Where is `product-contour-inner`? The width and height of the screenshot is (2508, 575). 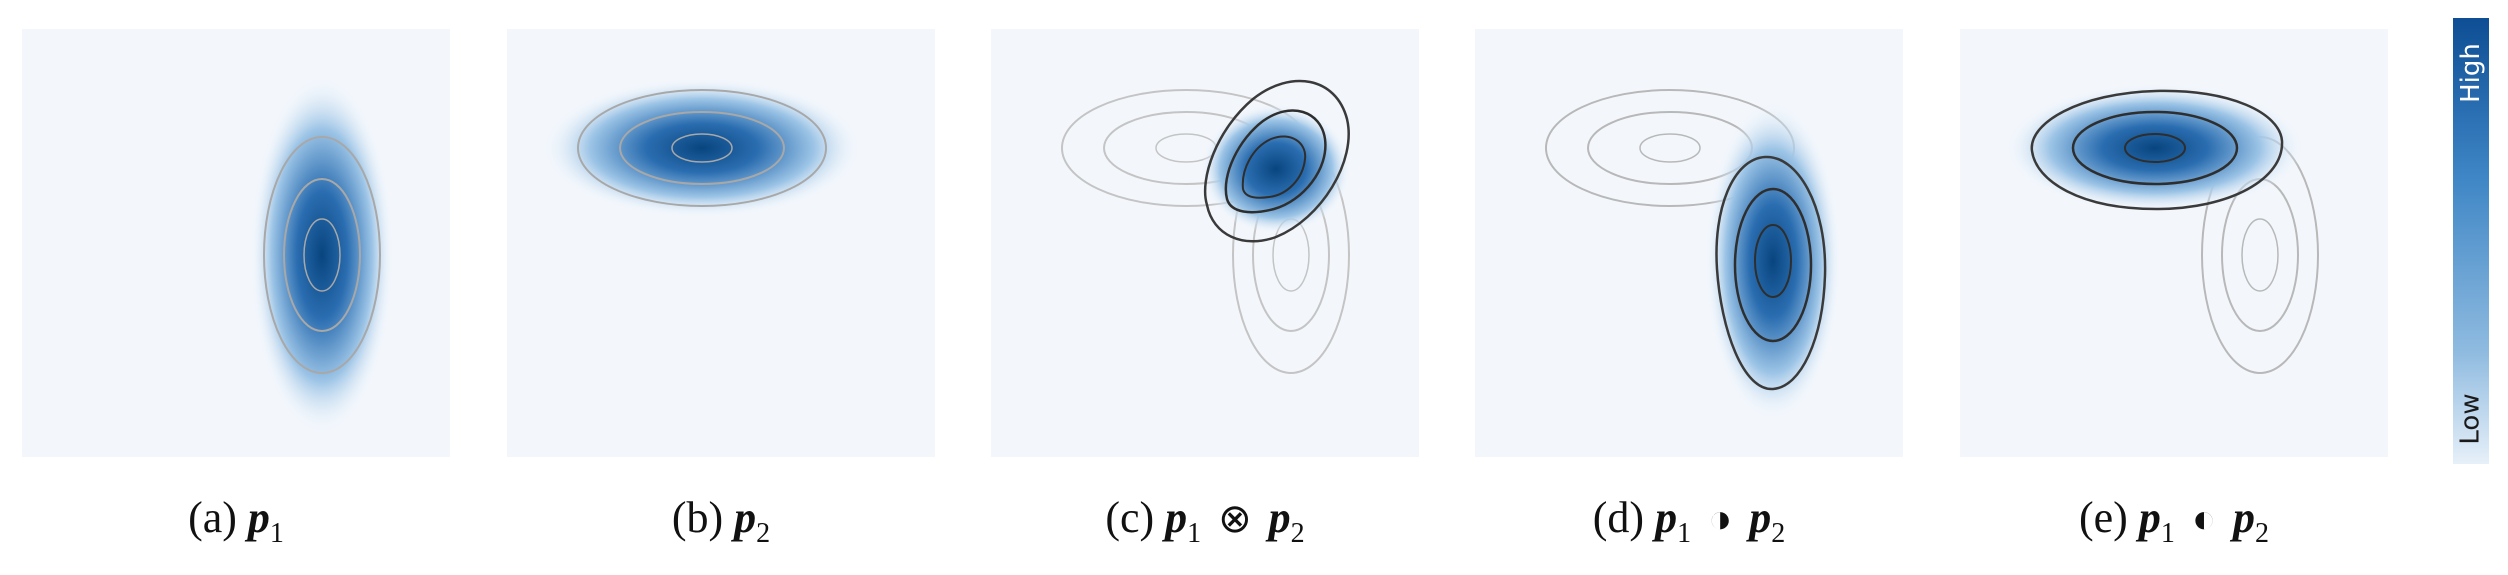
product-contour-inner is located at coordinates (1274, 167).